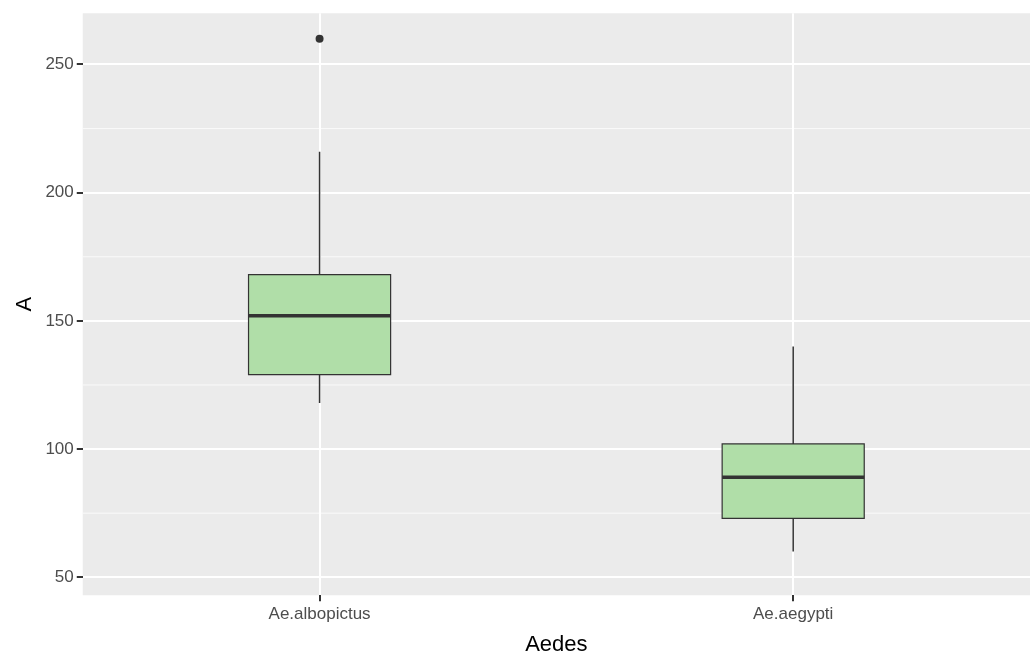 The width and height of the screenshot is (1035, 666). I want to click on y-tick-label: 50, so click(64, 576).